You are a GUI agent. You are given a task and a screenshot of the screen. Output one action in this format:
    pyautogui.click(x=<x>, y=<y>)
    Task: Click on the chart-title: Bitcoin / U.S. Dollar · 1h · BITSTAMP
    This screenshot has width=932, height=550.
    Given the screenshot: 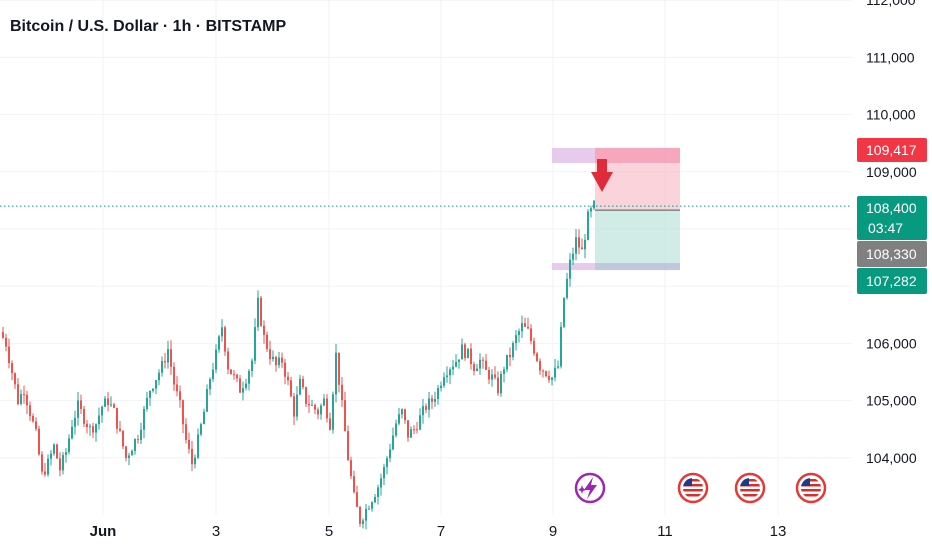 What is the action you would take?
    pyautogui.click(x=148, y=26)
    